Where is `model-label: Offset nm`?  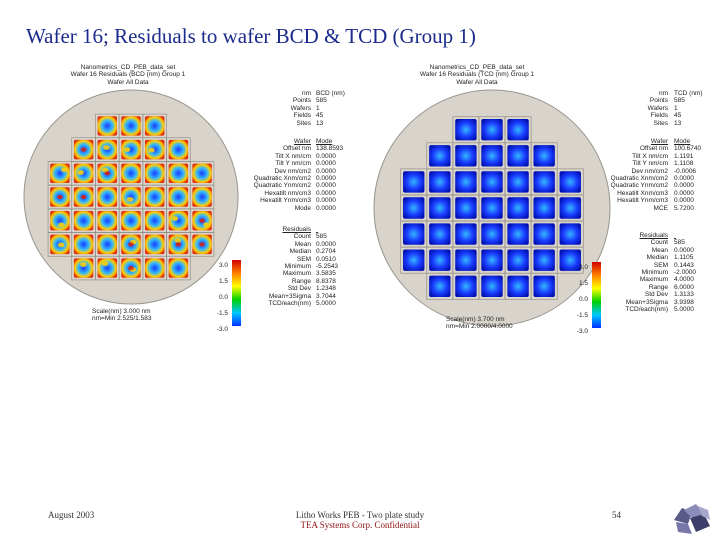
model-label: Offset nm is located at coordinates (296, 149).